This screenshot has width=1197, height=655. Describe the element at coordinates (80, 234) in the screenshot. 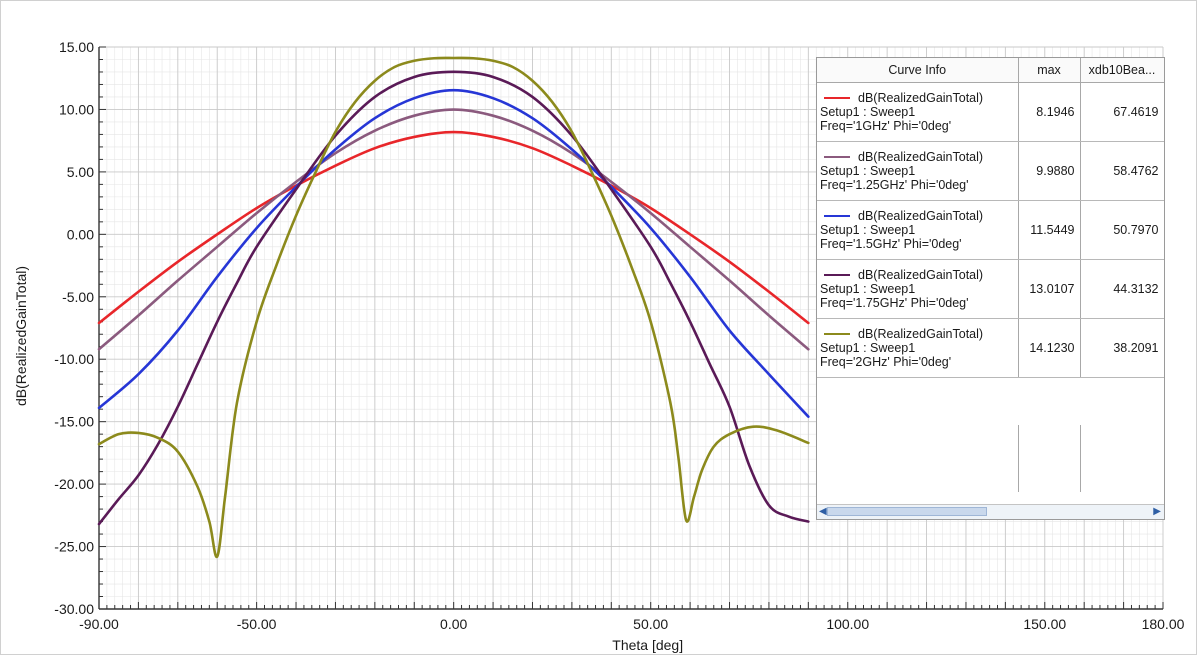

I see `y-tick-label: 0.00` at that location.